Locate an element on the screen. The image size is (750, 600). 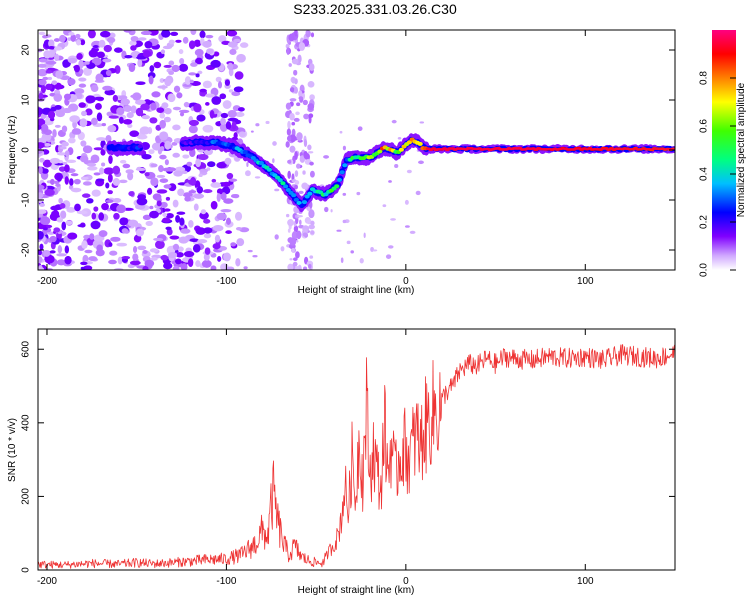
spectrogram-ytick-label: 20 is located at coordinates (26, 50).